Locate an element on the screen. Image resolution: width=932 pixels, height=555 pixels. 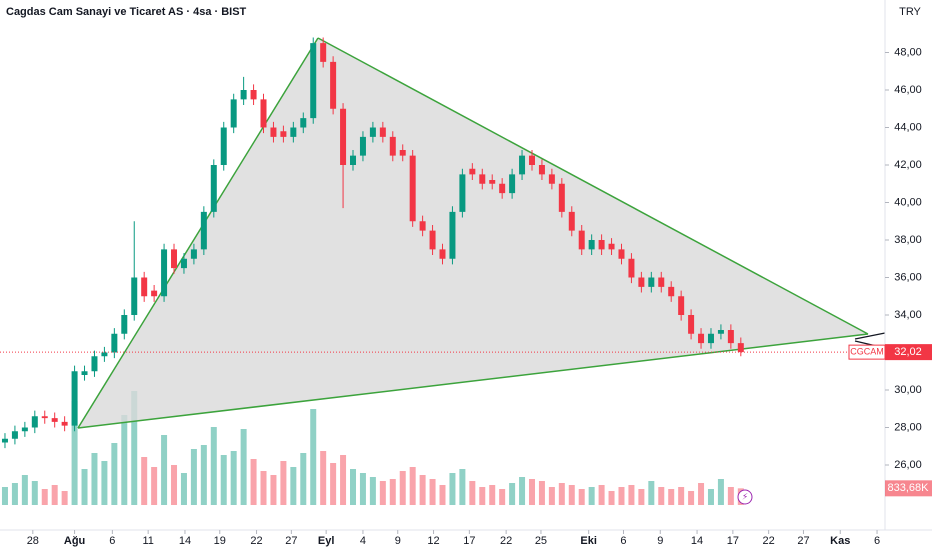
x-tick-label: 22 is located at coordinates (506, 541).